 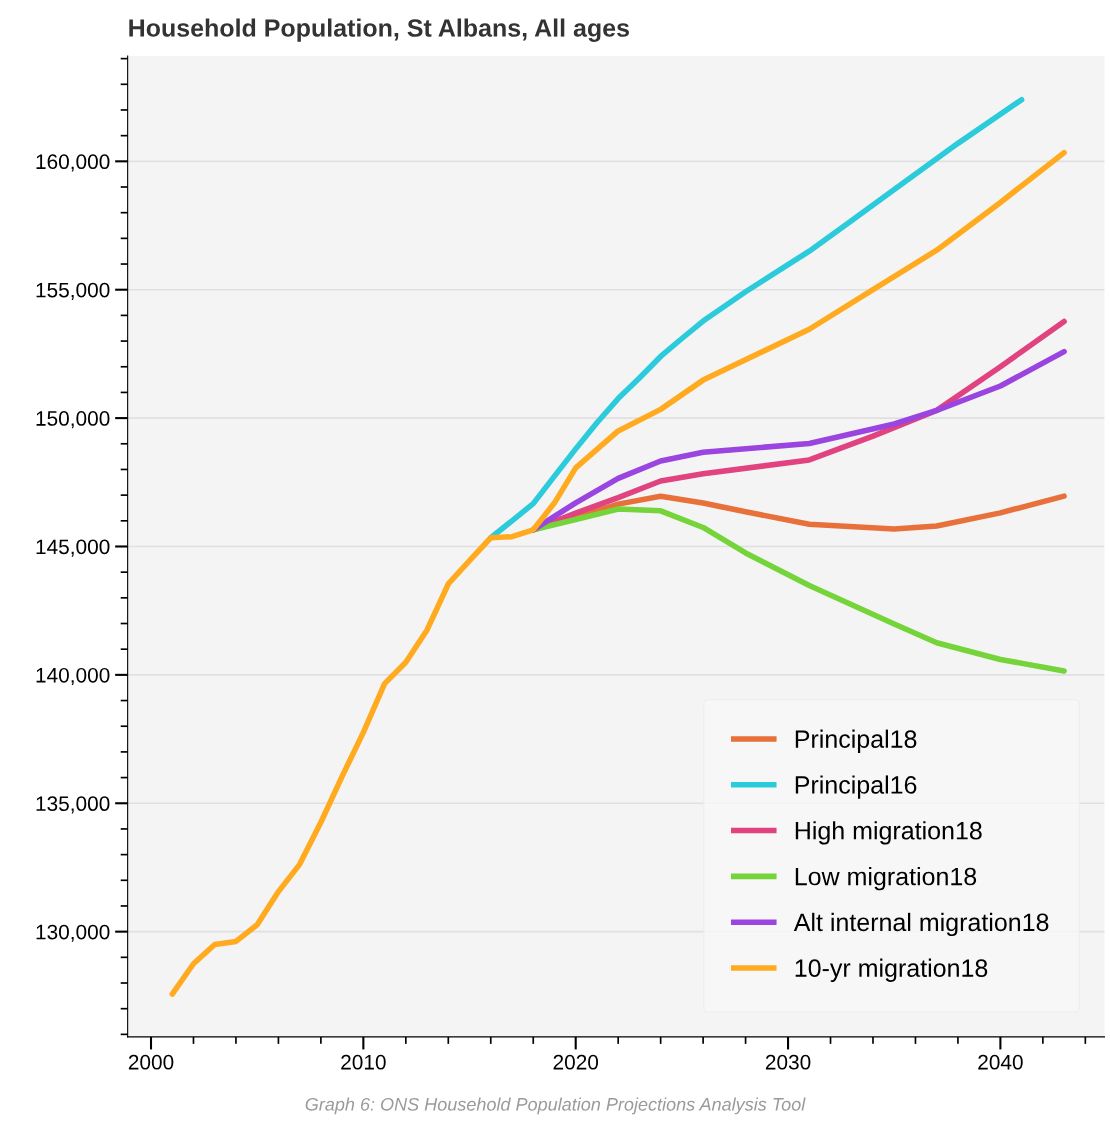 I want to click on chart-title: Household Population, St Albans, All ages, so click(x=379, y=30).